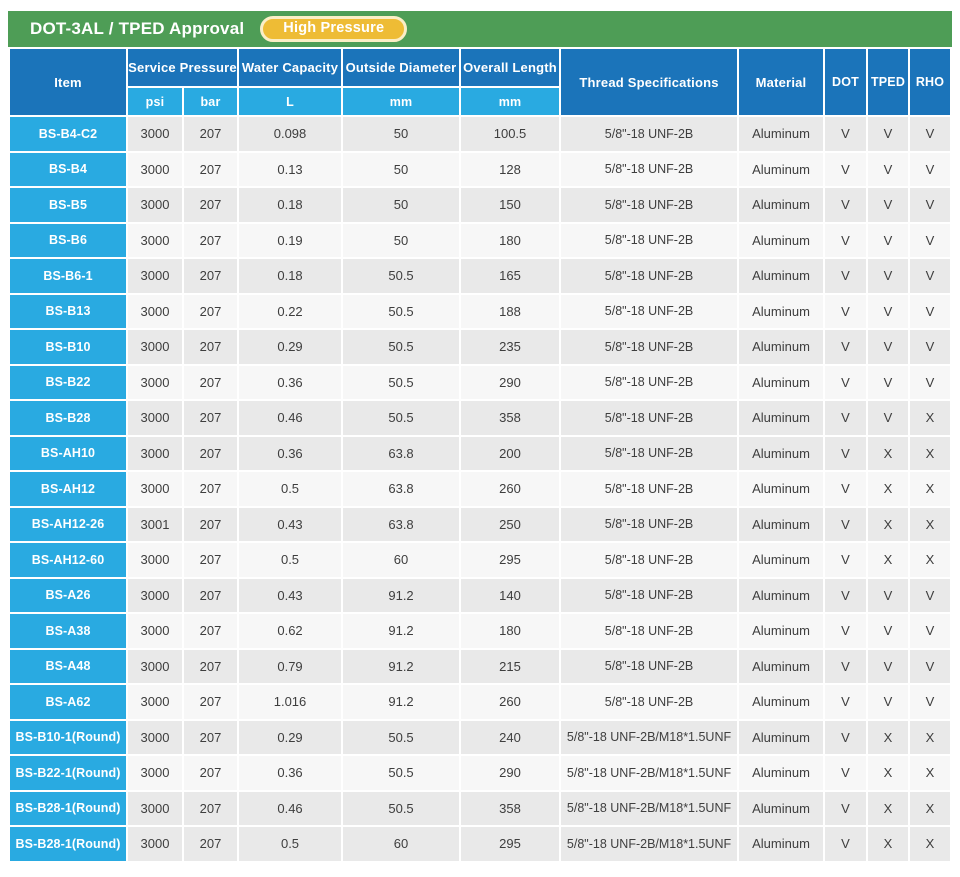  I want to click on overall-length-cell: 260, so click(510, 702).